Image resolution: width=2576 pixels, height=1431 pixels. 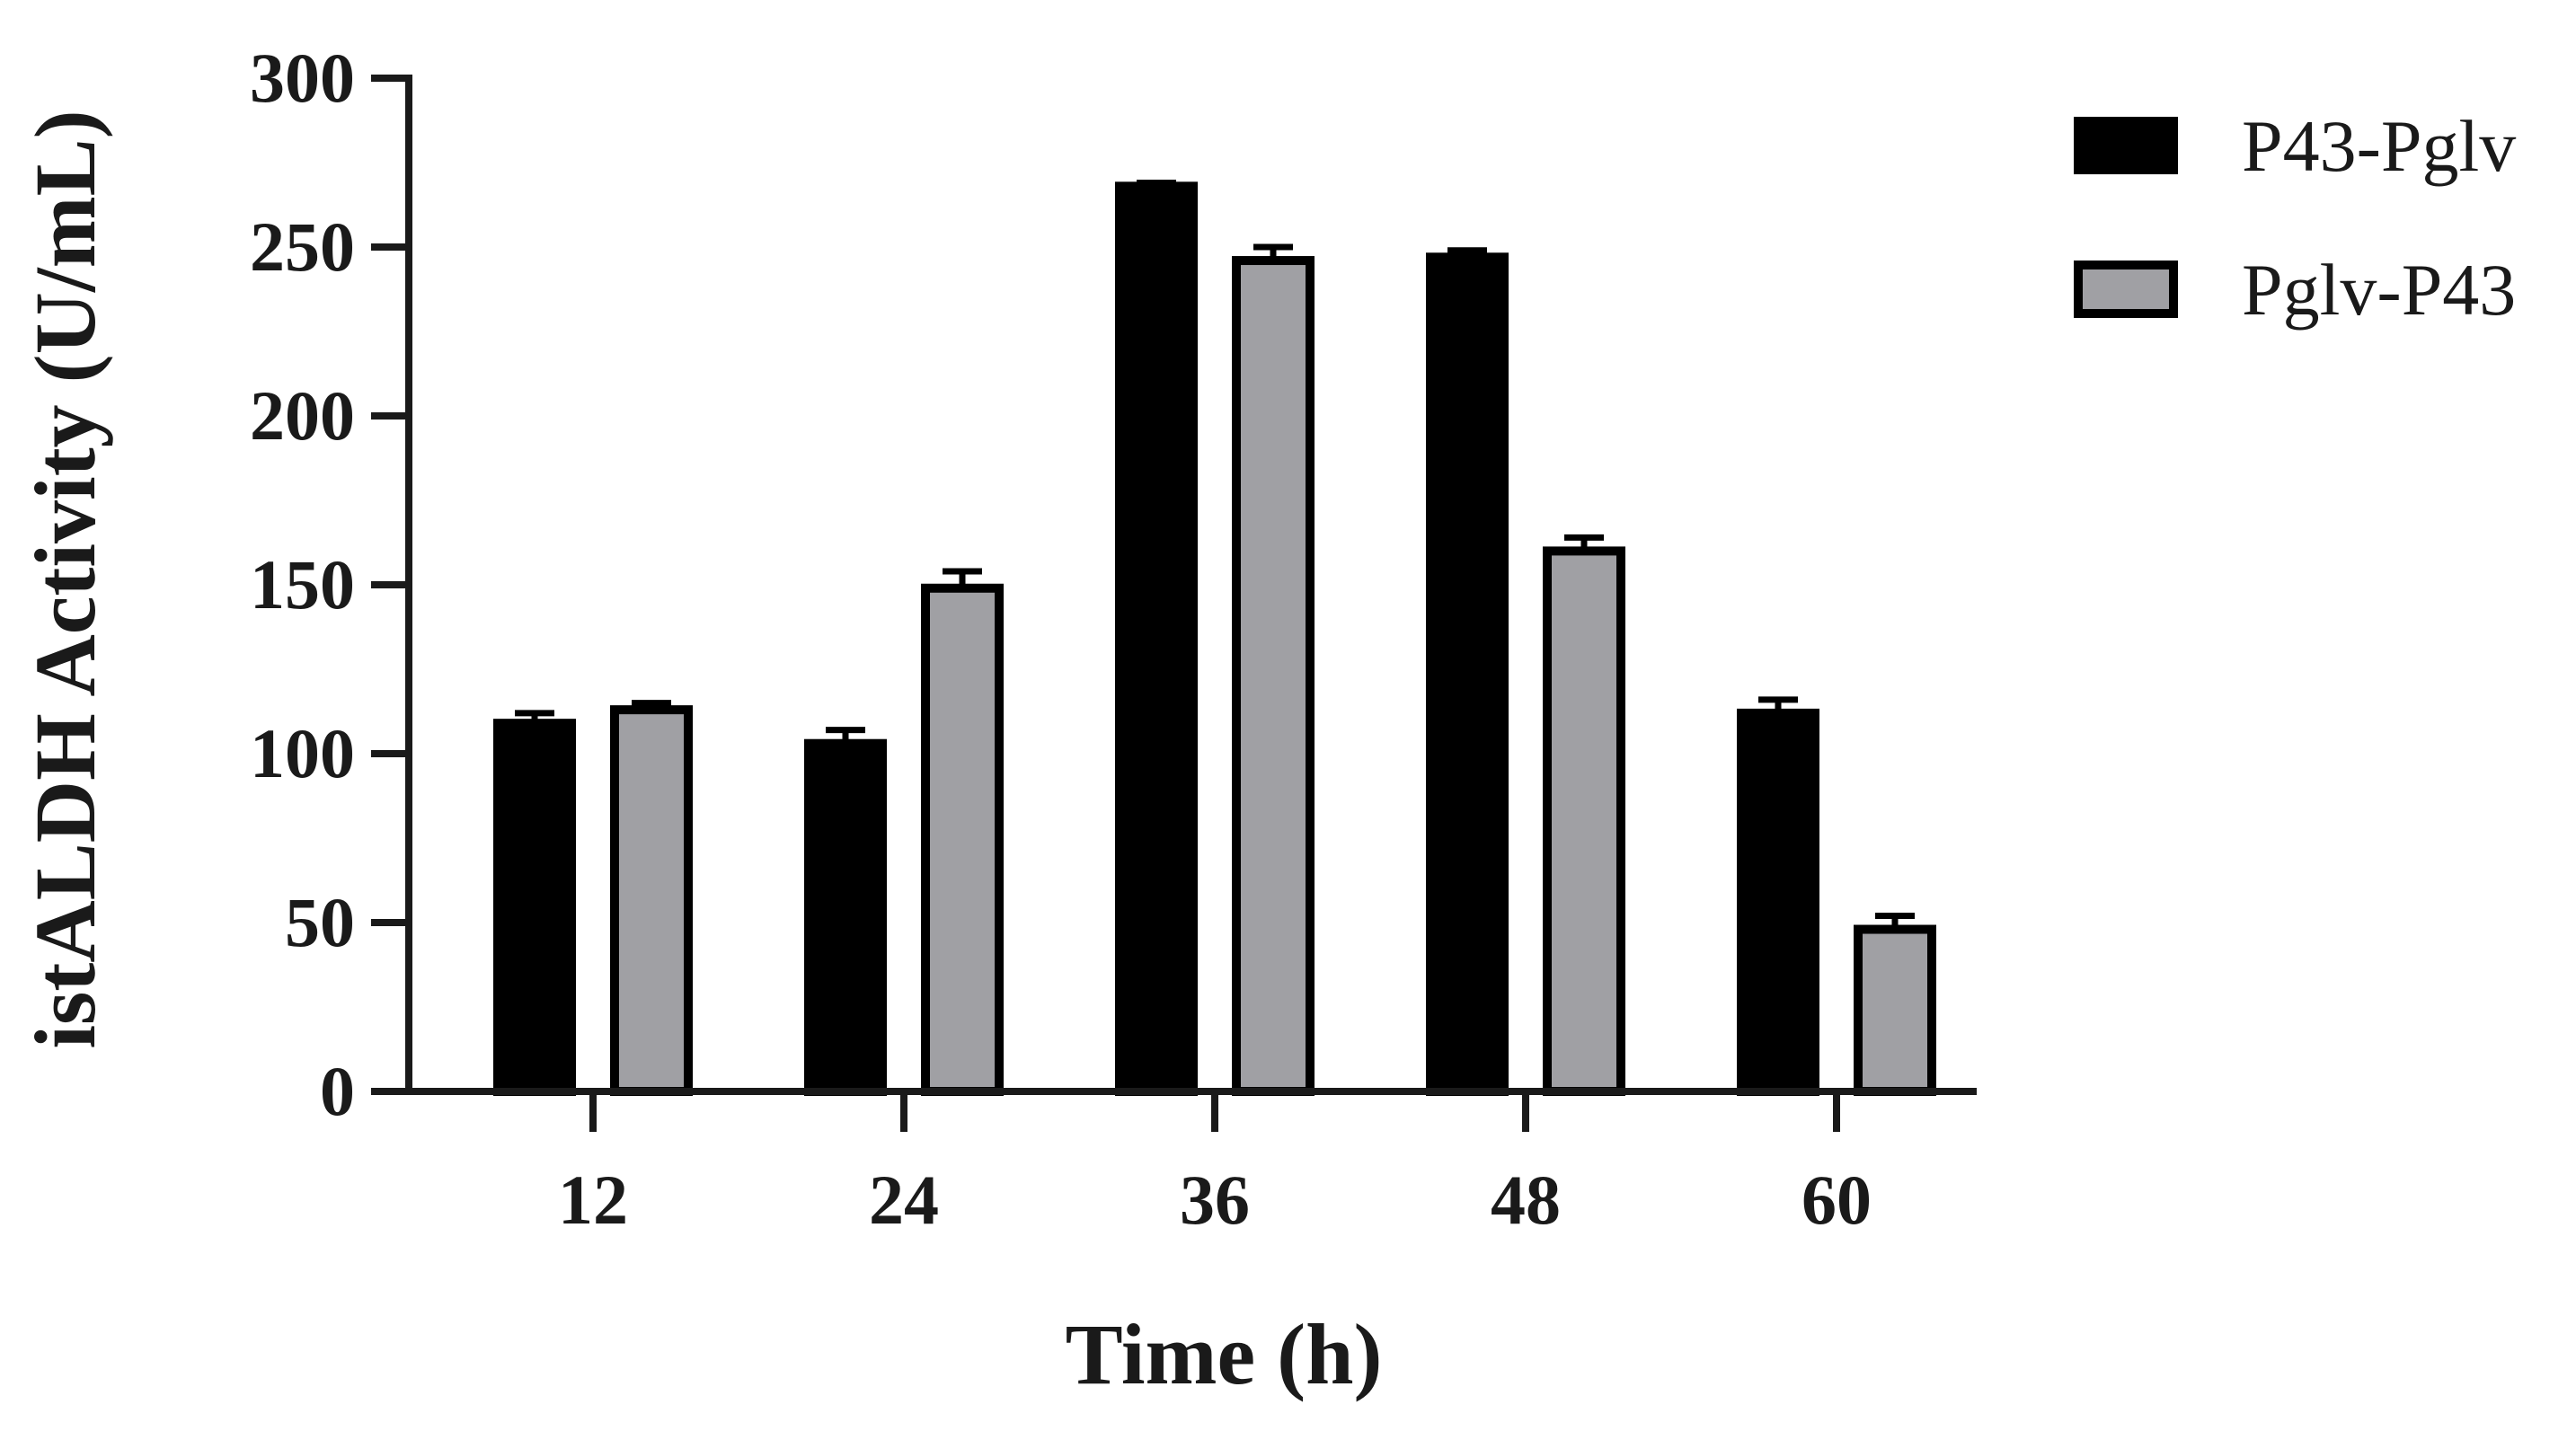 What do you see at coordinates (1215, 1200) in the screenshot?
I see `x-tick-label: 36` at bounding box center [1215, 1200].